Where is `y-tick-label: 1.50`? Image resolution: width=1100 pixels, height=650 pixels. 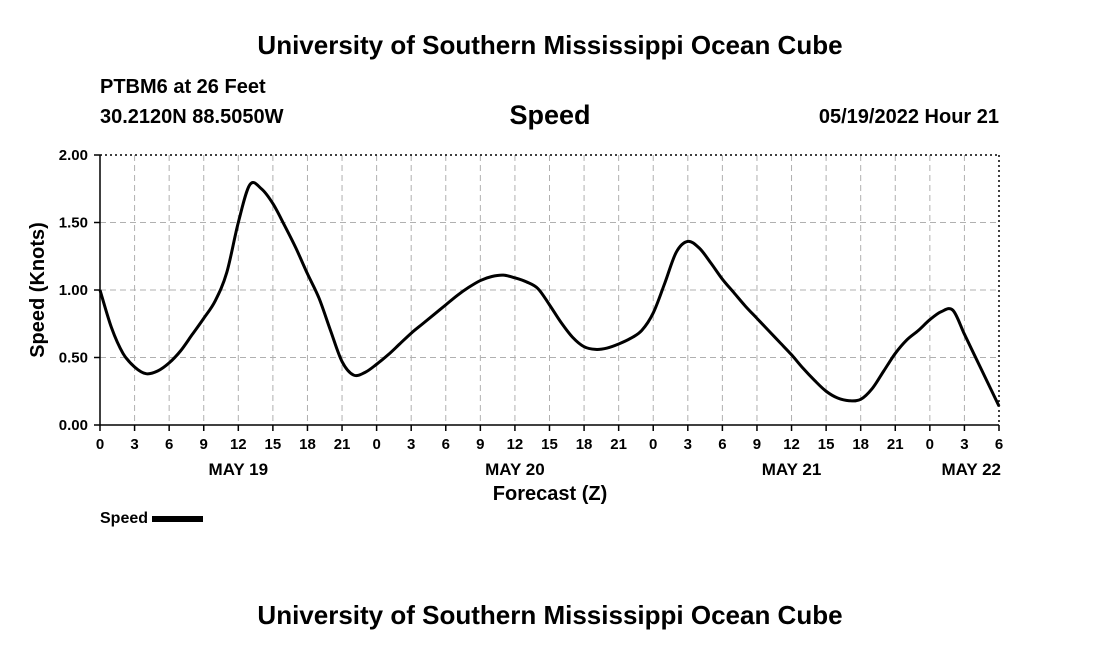
y-tick-label: 1.50 is located at coordinates (73, 223).